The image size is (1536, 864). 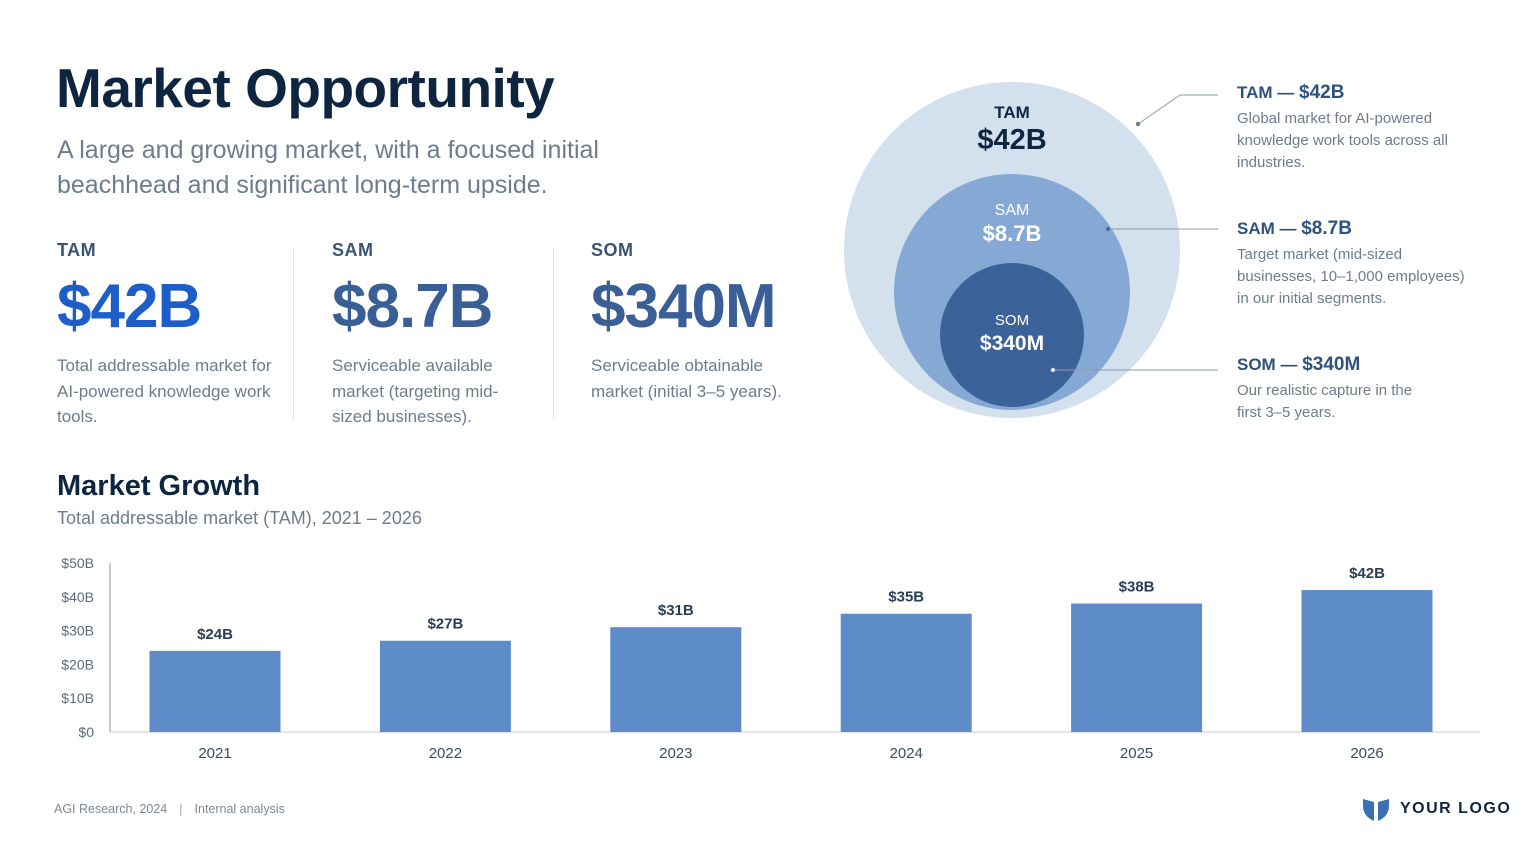 What do you see at coordinates (1011, 140) in the screenshot?
I see `tam-circle-value: $42B` at bounding box center [1011, 140].